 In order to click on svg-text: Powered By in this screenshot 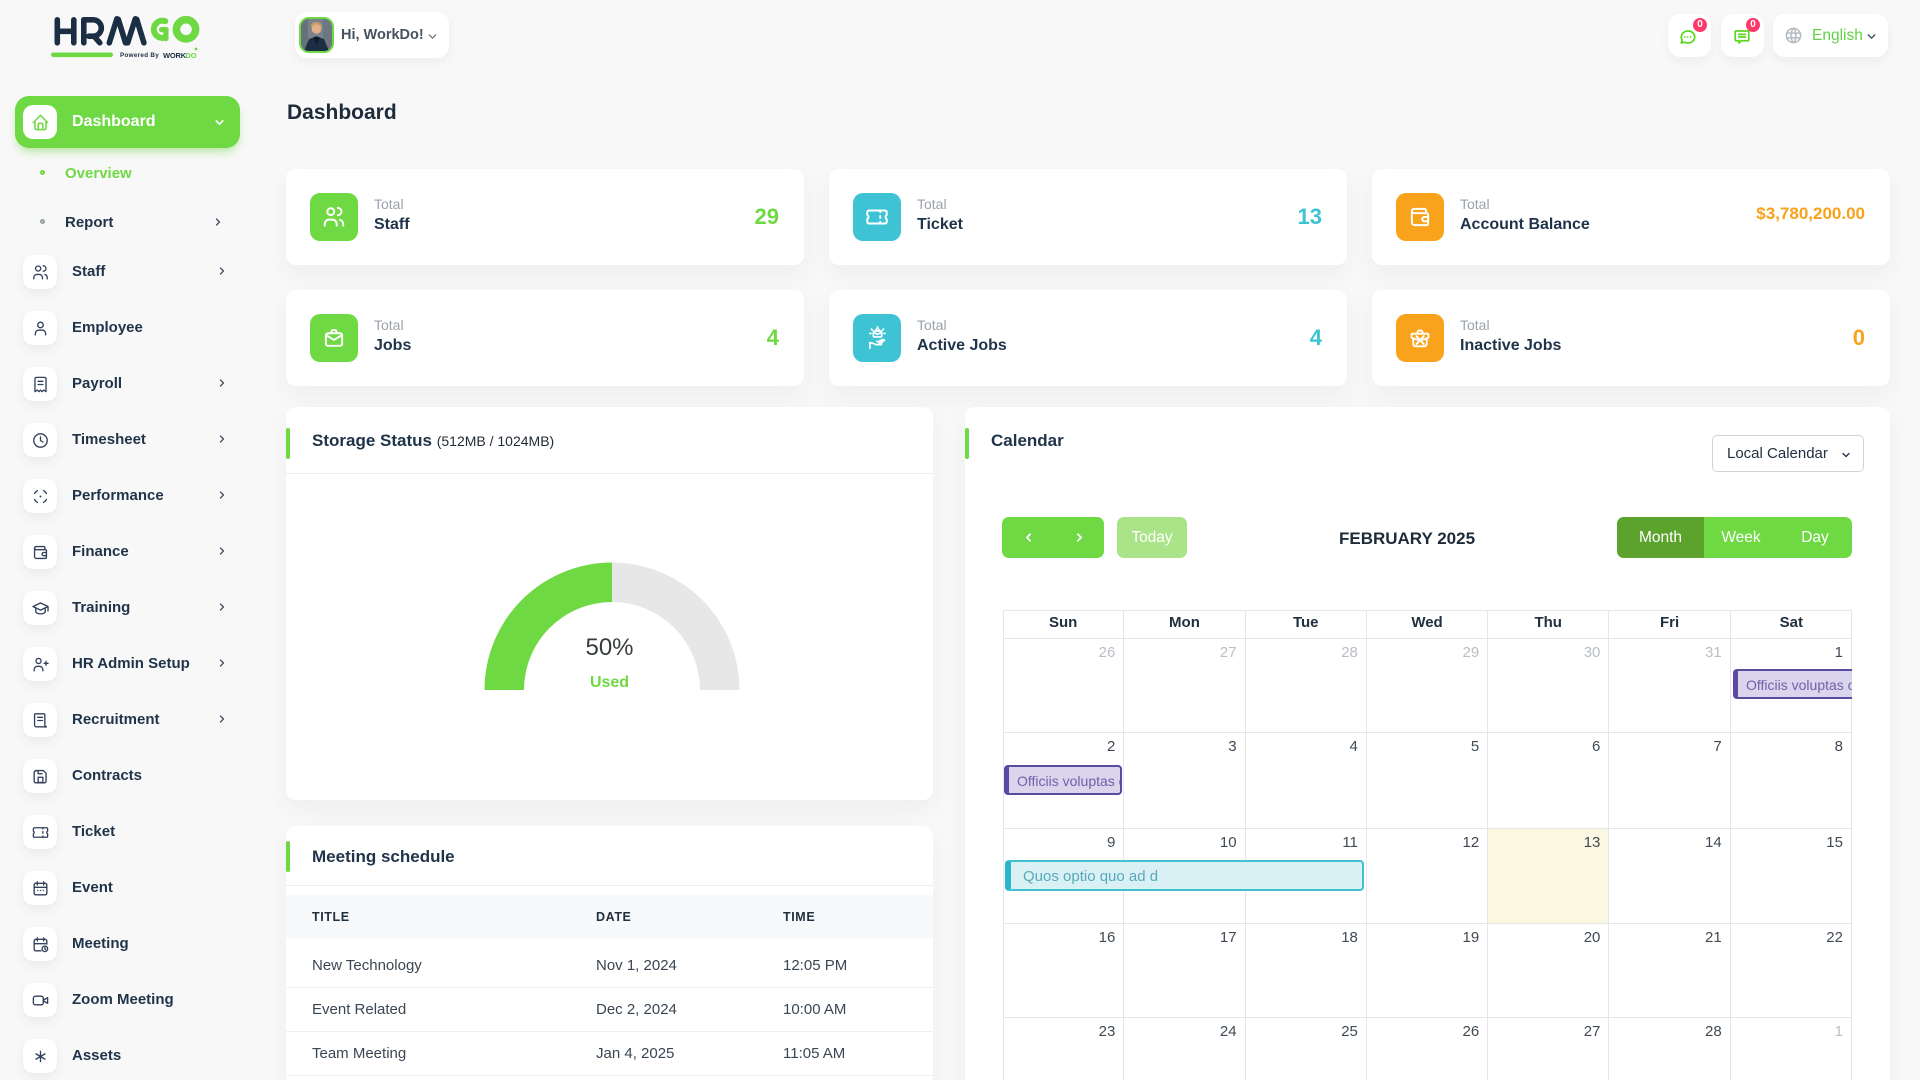, I will do `click(139, 55)`.